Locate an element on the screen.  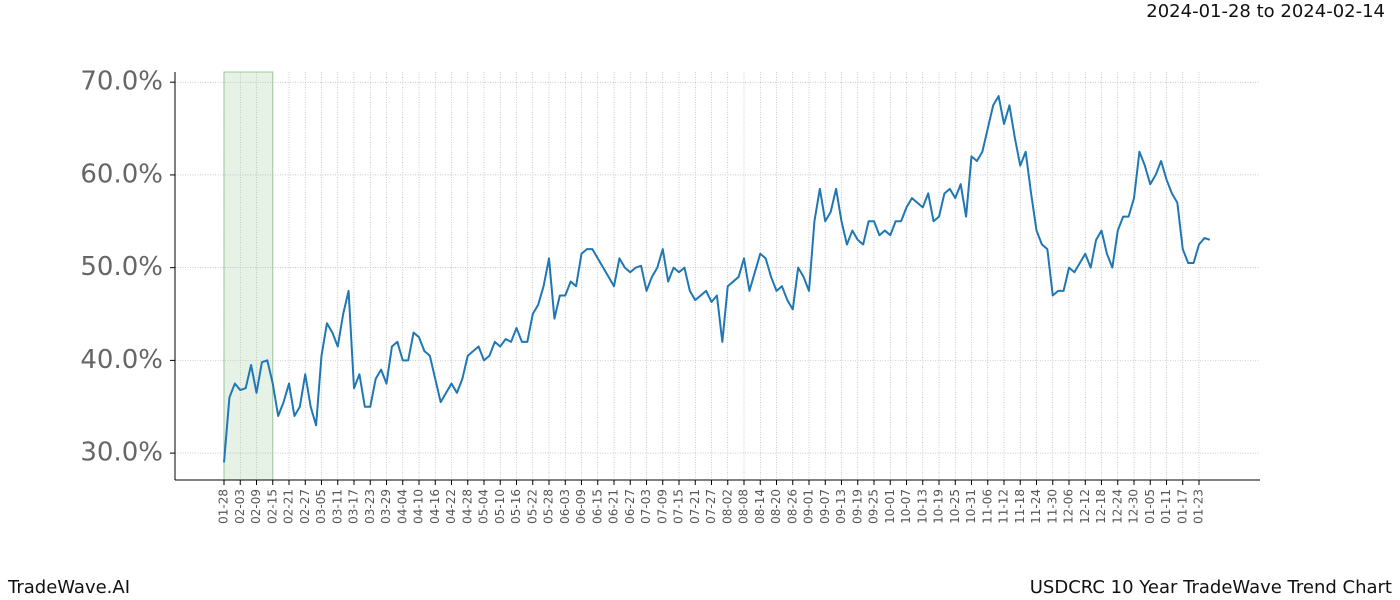
x-tick-label: 12-12 is located at coordinates (1085, 506).